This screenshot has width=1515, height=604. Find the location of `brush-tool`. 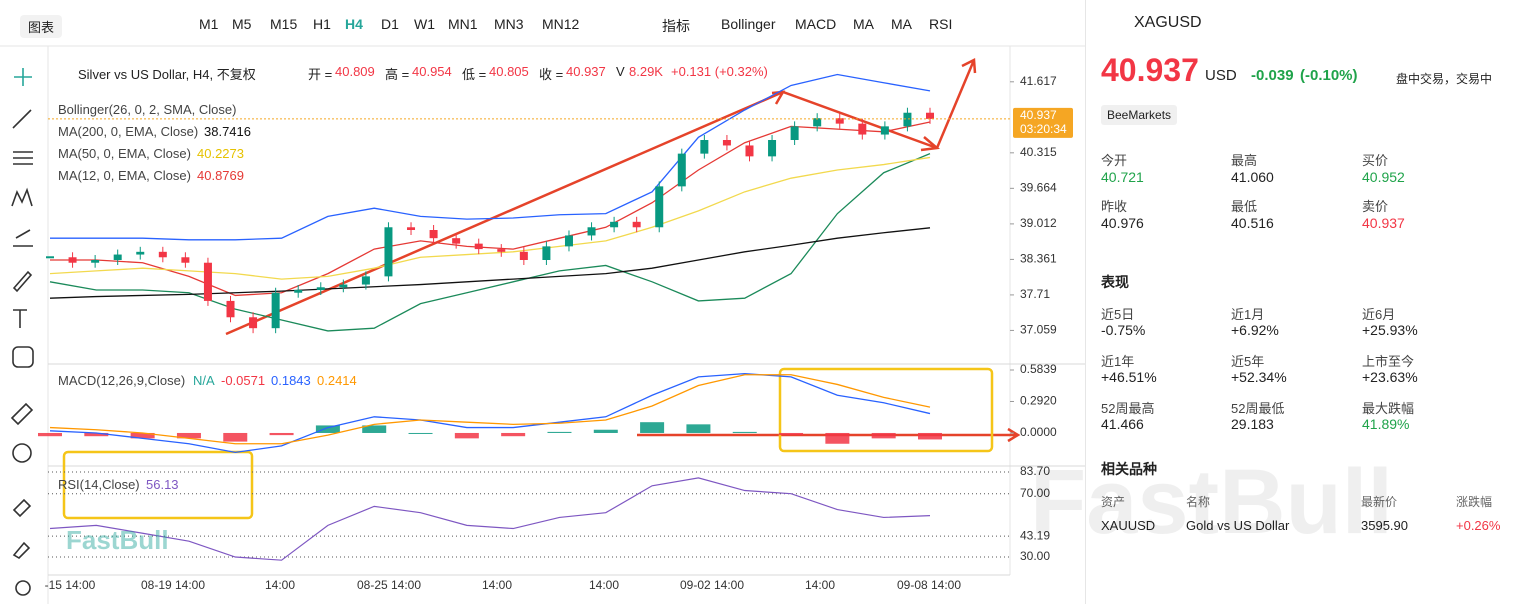

brush-tool is located at coordinates (22, 281).